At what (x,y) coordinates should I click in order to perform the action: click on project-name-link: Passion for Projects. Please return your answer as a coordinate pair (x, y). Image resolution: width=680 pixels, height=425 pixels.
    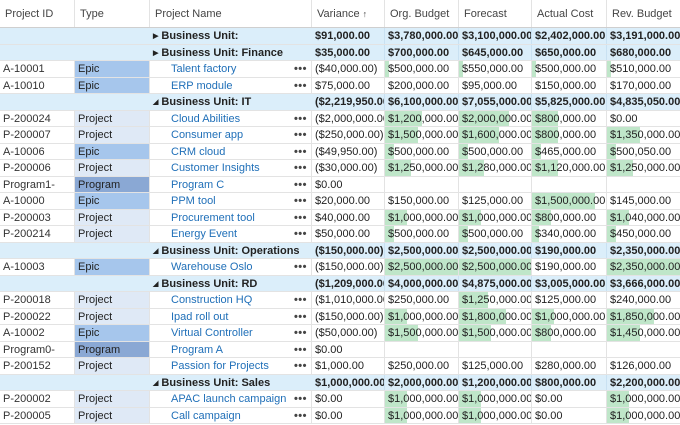
    Looking at the image, I should click on (220, 366).